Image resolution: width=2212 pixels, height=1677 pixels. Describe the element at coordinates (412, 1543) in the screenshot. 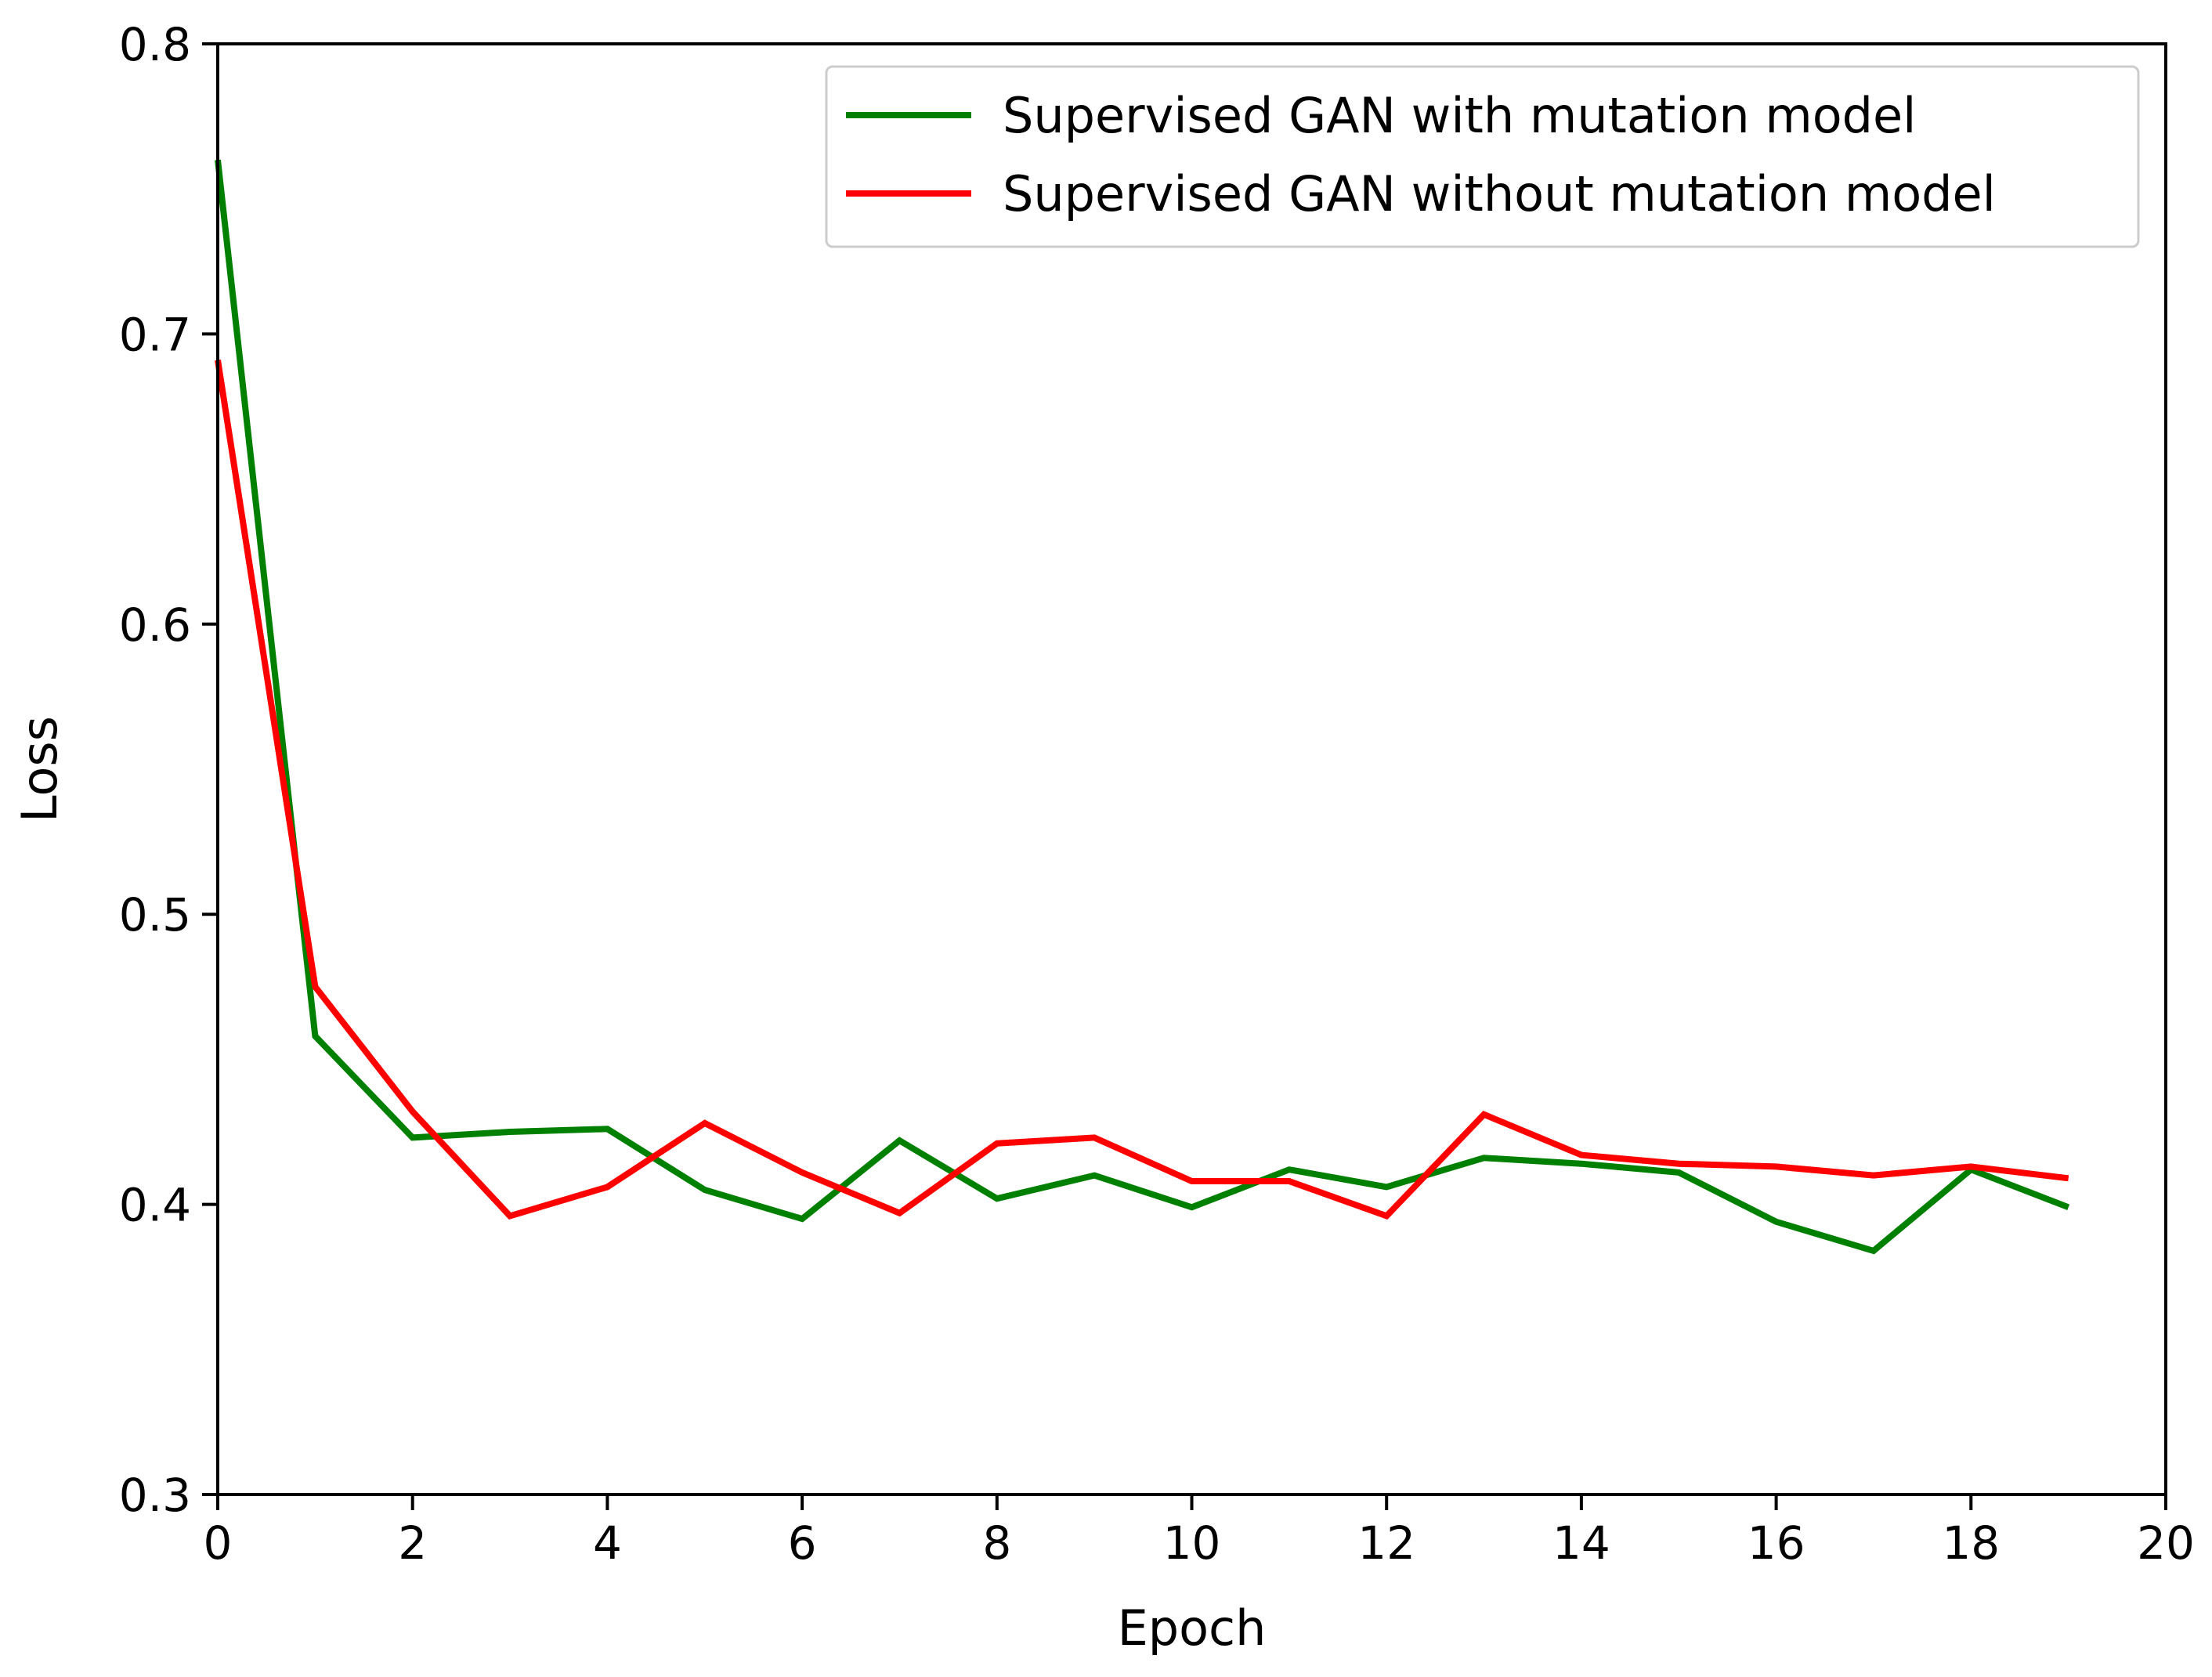

I see `x-tick-label: 2` at that location.